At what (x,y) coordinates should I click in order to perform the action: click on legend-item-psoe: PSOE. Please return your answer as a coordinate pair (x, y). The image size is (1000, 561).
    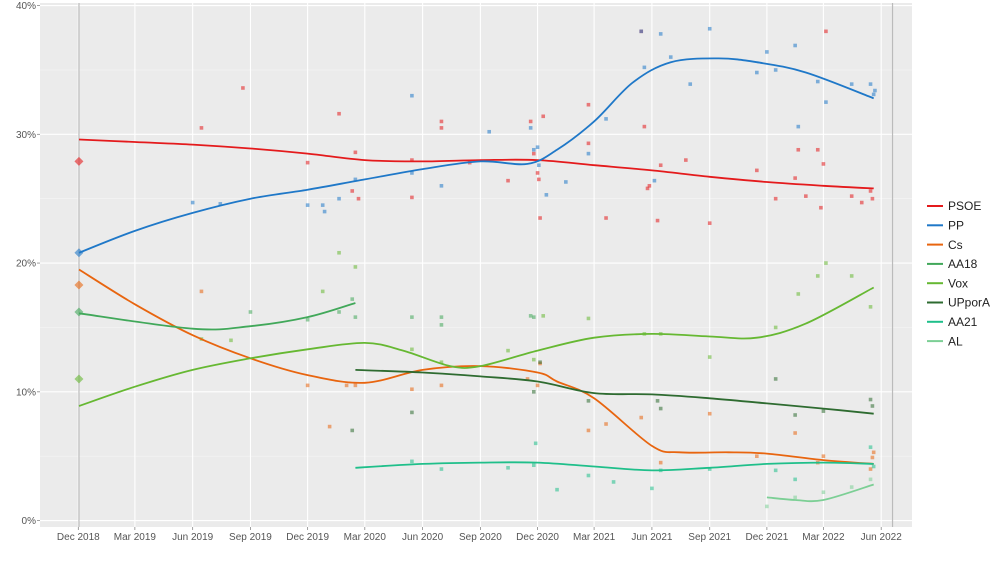
    Looking at the image, I should click on (954, 206).